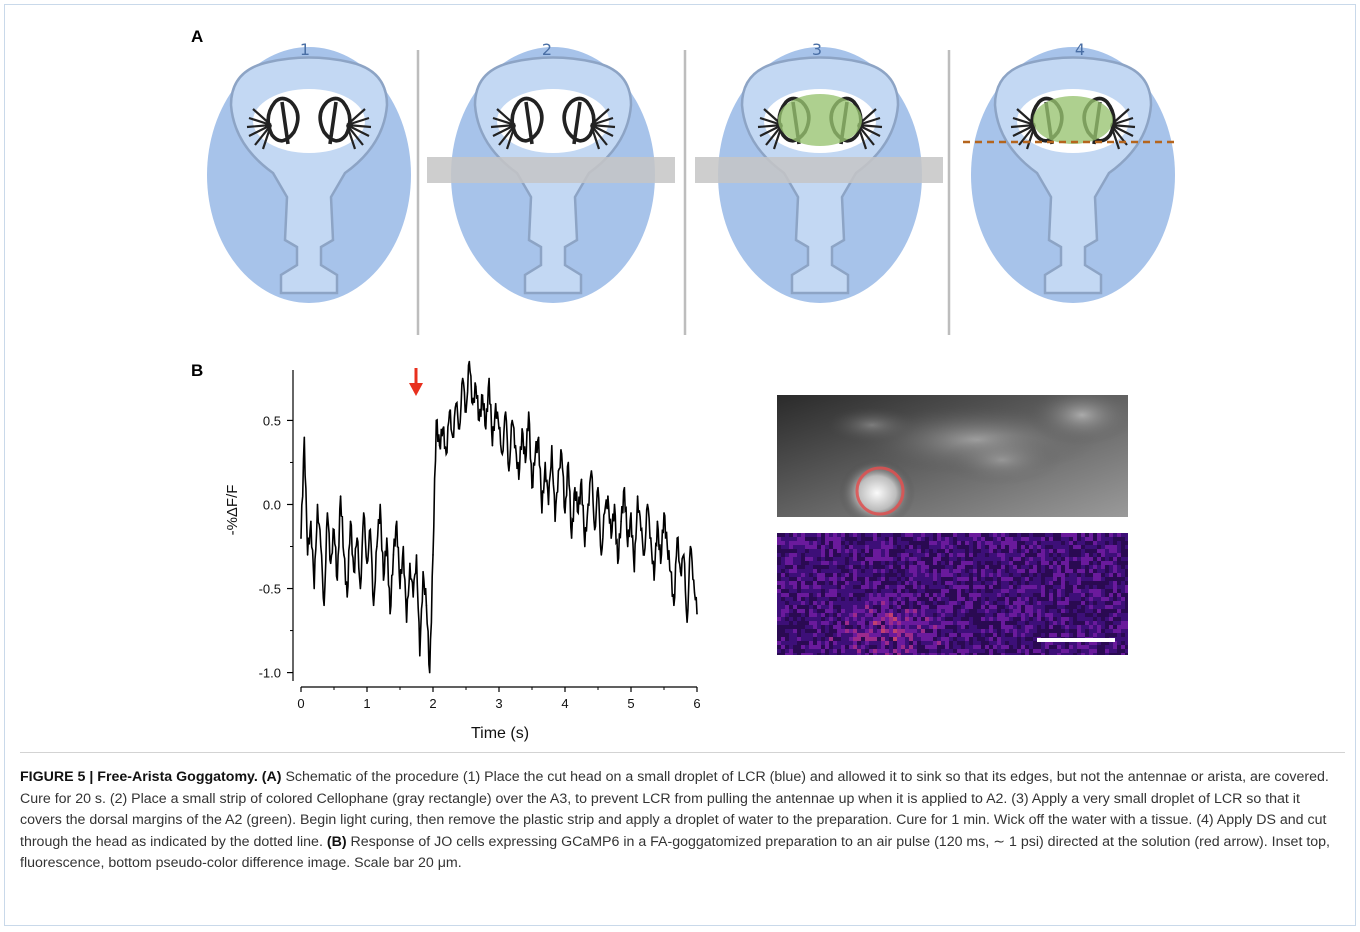  What do you see at coordinates (551, 170) in the screenshot?
I see `step-2-cellophane-strip` at bounding box center [551, 170].